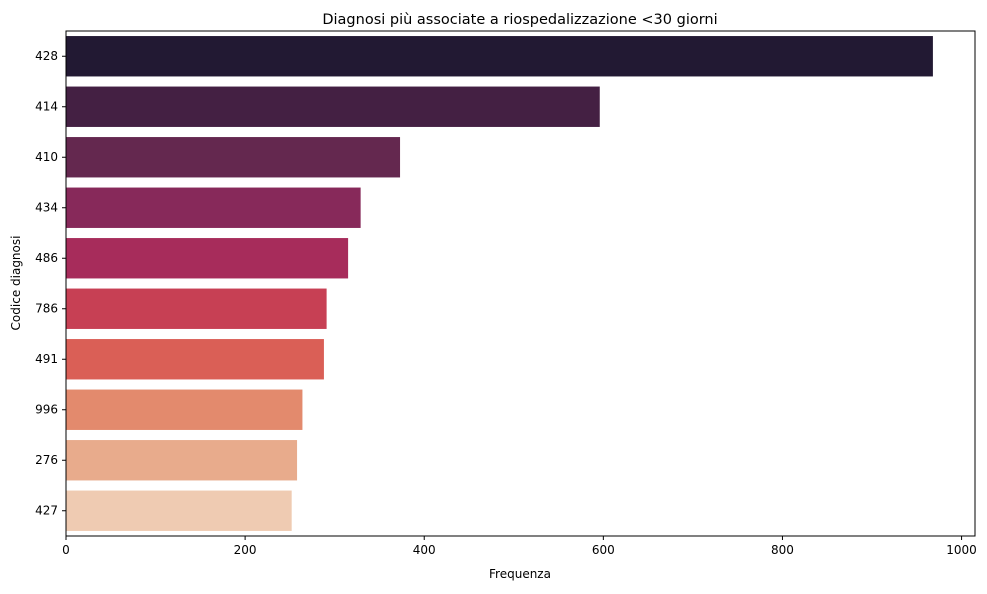  Describe the element at coordinates (782, 550) in the screenshot. I see `x-tick-label: 800` at that location.